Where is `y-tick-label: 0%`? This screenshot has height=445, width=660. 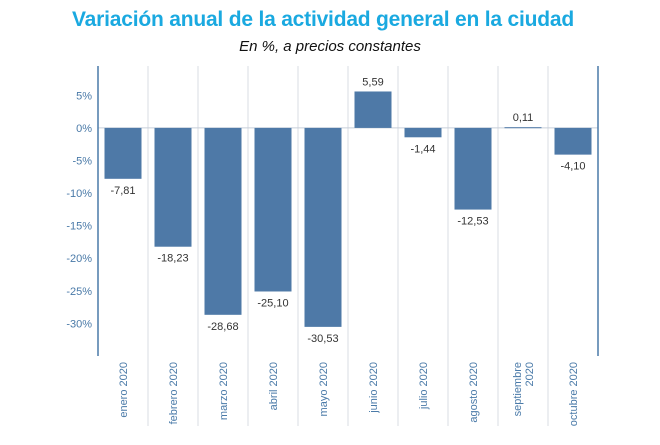 y-tick-label: 0% is located at coordinates (84, 129).